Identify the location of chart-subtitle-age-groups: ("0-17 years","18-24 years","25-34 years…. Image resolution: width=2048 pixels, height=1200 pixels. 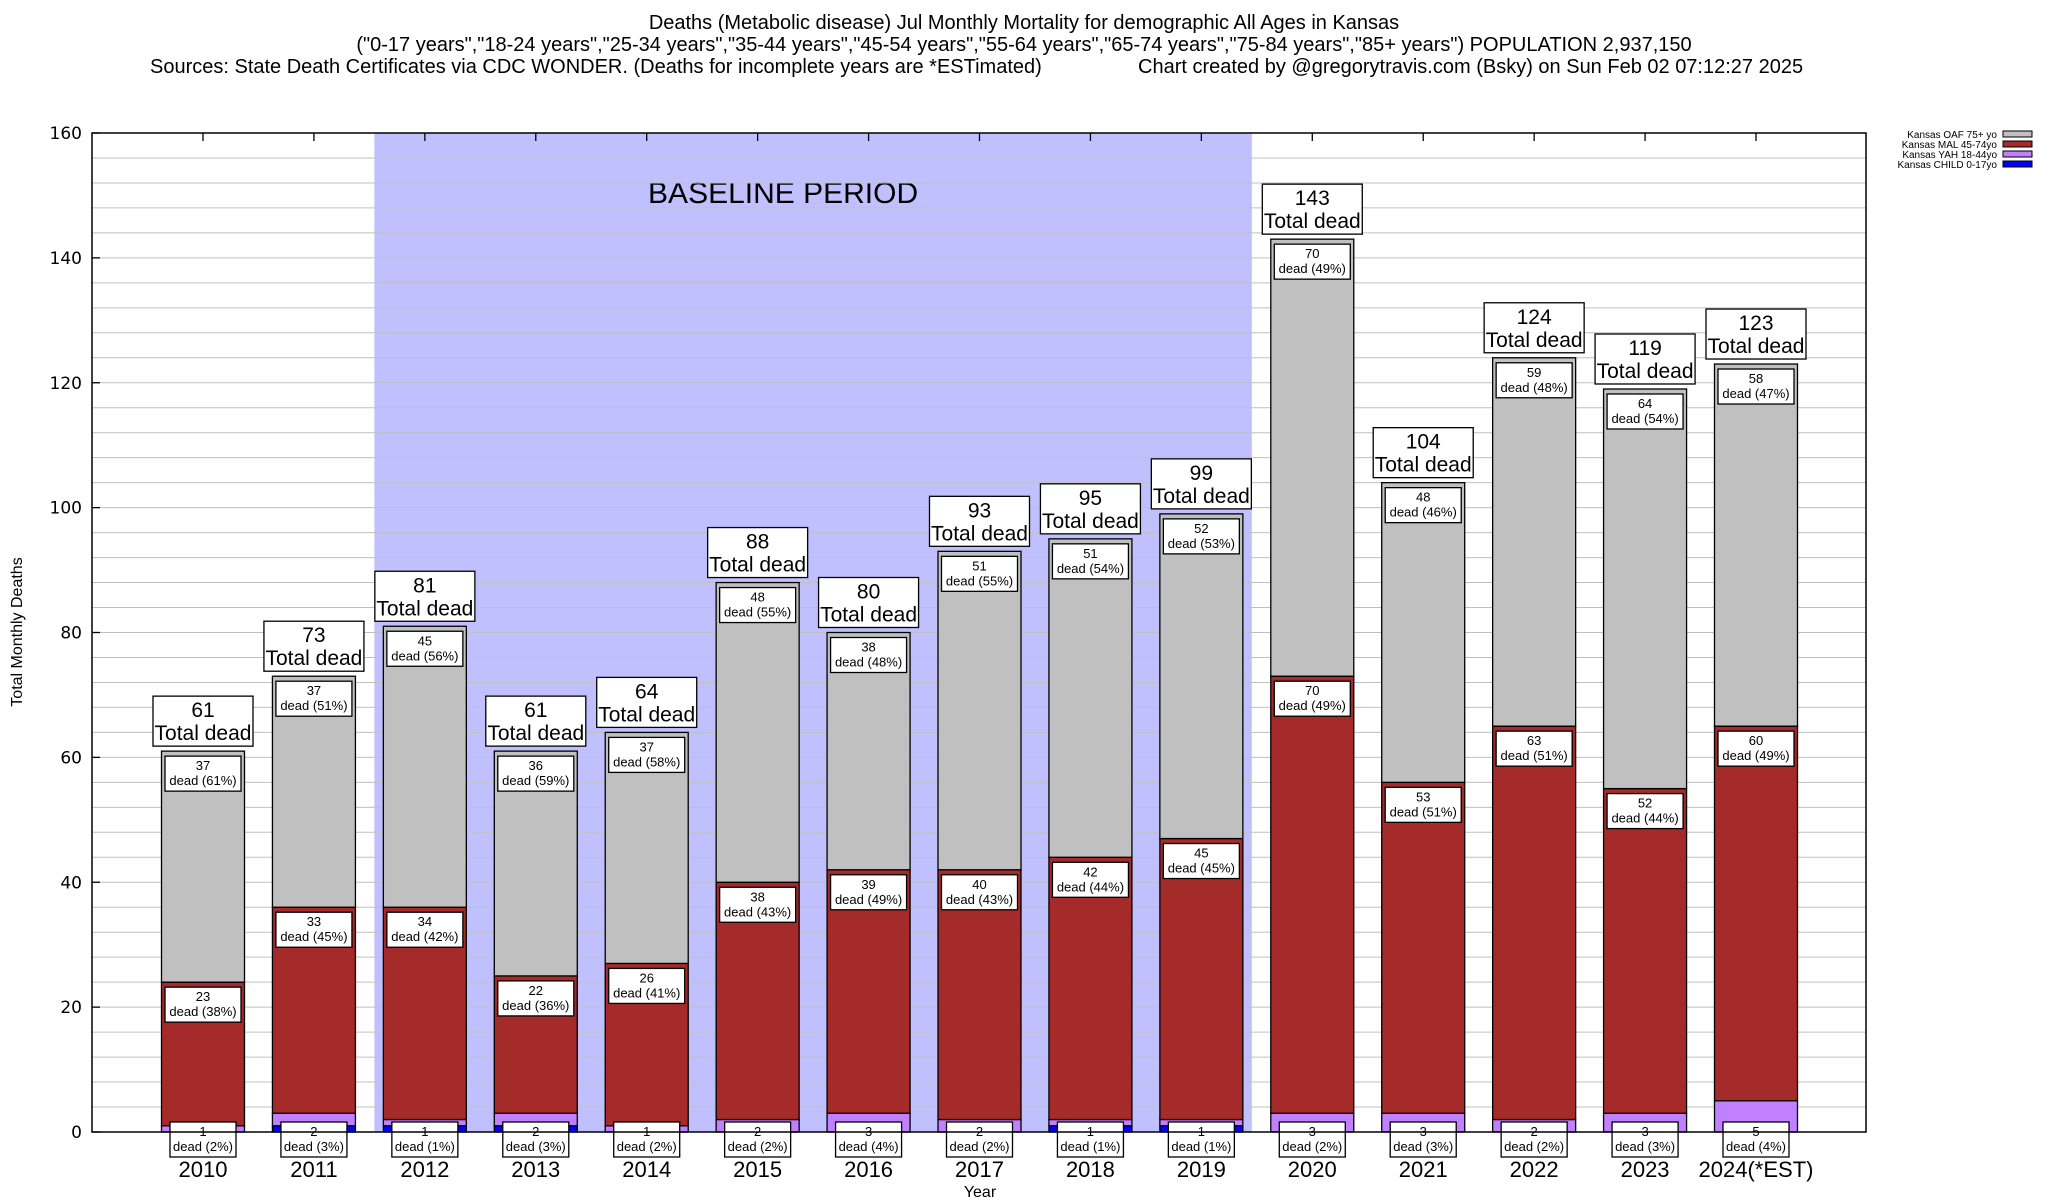
(1024, 45).